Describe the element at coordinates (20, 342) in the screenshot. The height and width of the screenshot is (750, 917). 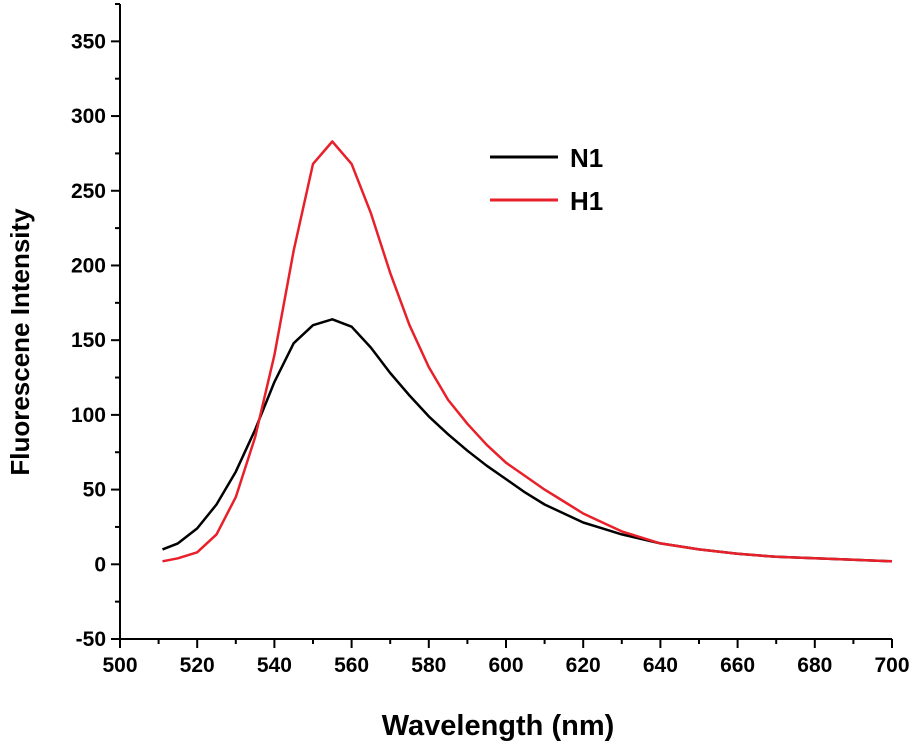
I see `y-axis-title: Fluorescene Intensity` at that location.